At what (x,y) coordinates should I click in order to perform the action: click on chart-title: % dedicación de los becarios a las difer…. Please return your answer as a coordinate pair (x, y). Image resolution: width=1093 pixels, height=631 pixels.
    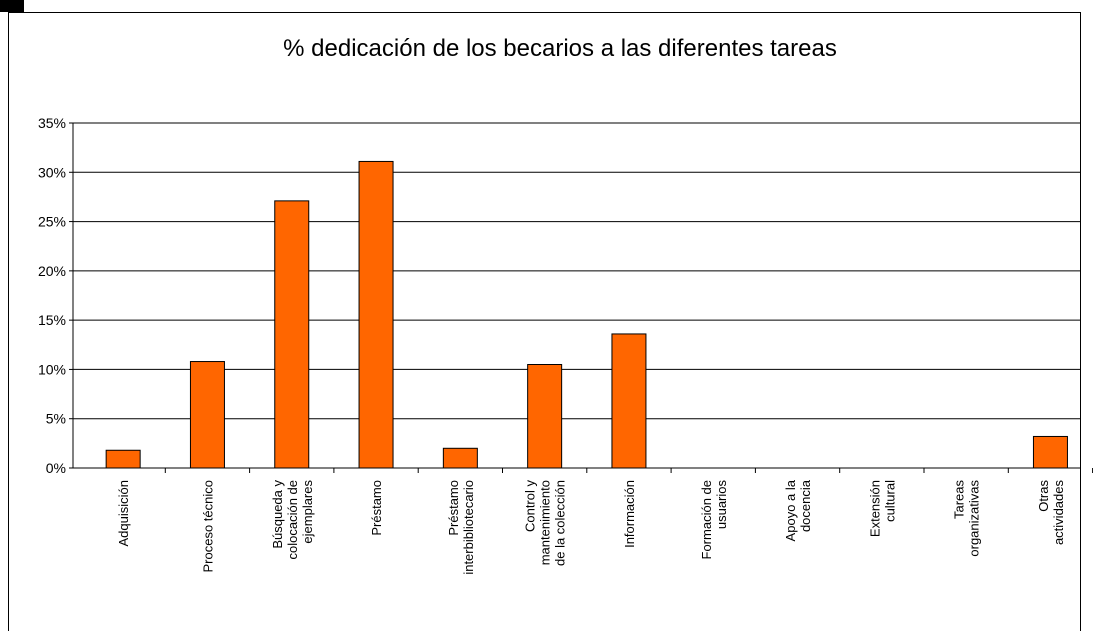
    Looking at the image, I should click on (560, 48).